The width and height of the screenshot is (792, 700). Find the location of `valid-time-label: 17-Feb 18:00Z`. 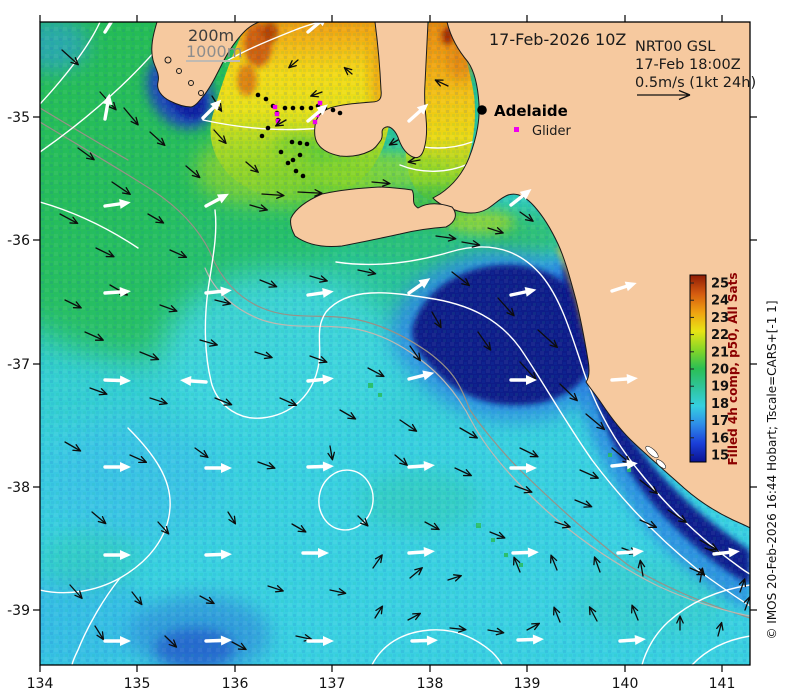

valid-time-label: 17-Feb 18:00Z is located at coordinates (688, 65).